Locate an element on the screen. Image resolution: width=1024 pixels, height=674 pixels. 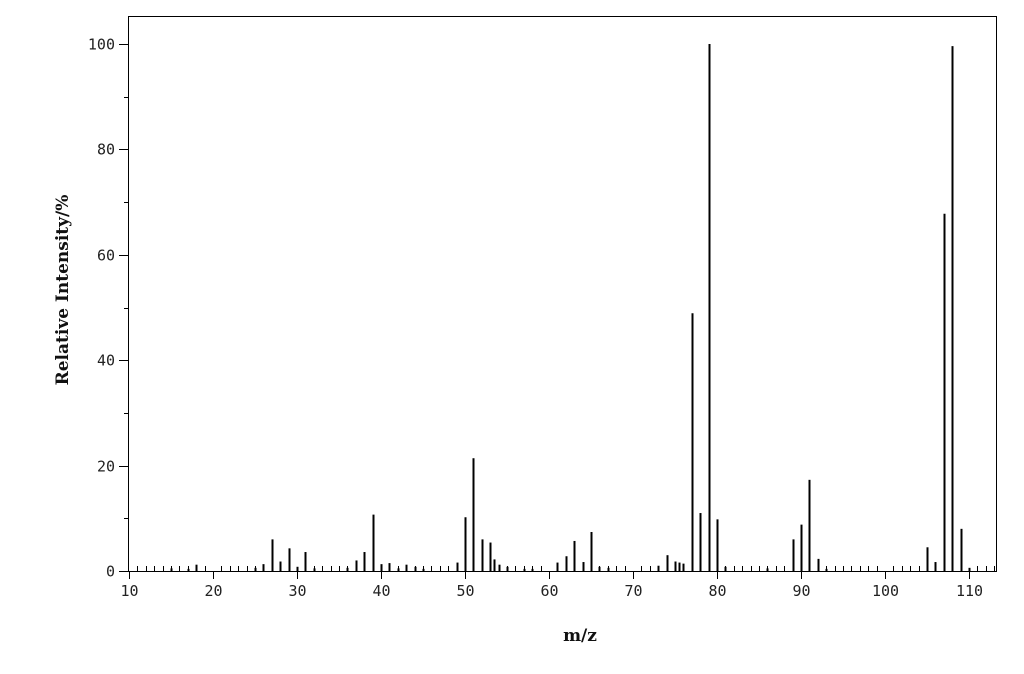
y-axis-ticks: 0 20 40 60 80 100 is located at coordinates (108, 308).